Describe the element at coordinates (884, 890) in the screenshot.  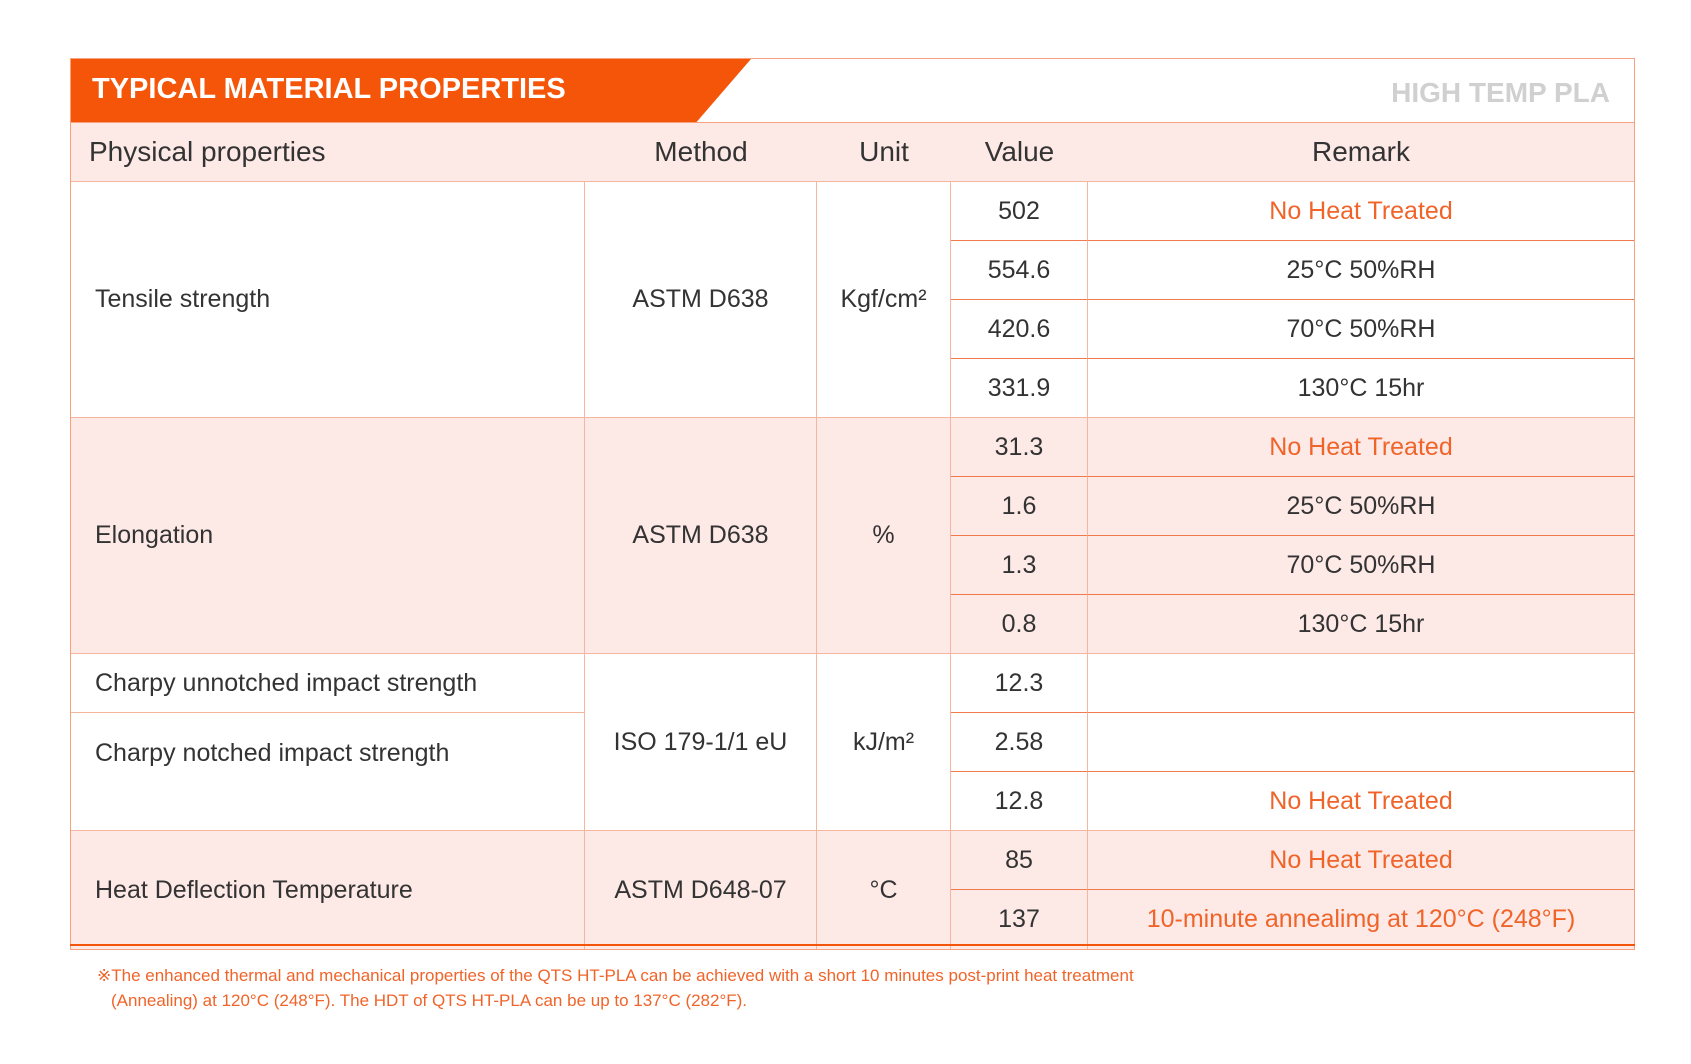
I see `unit-hdt: °C` at that location.